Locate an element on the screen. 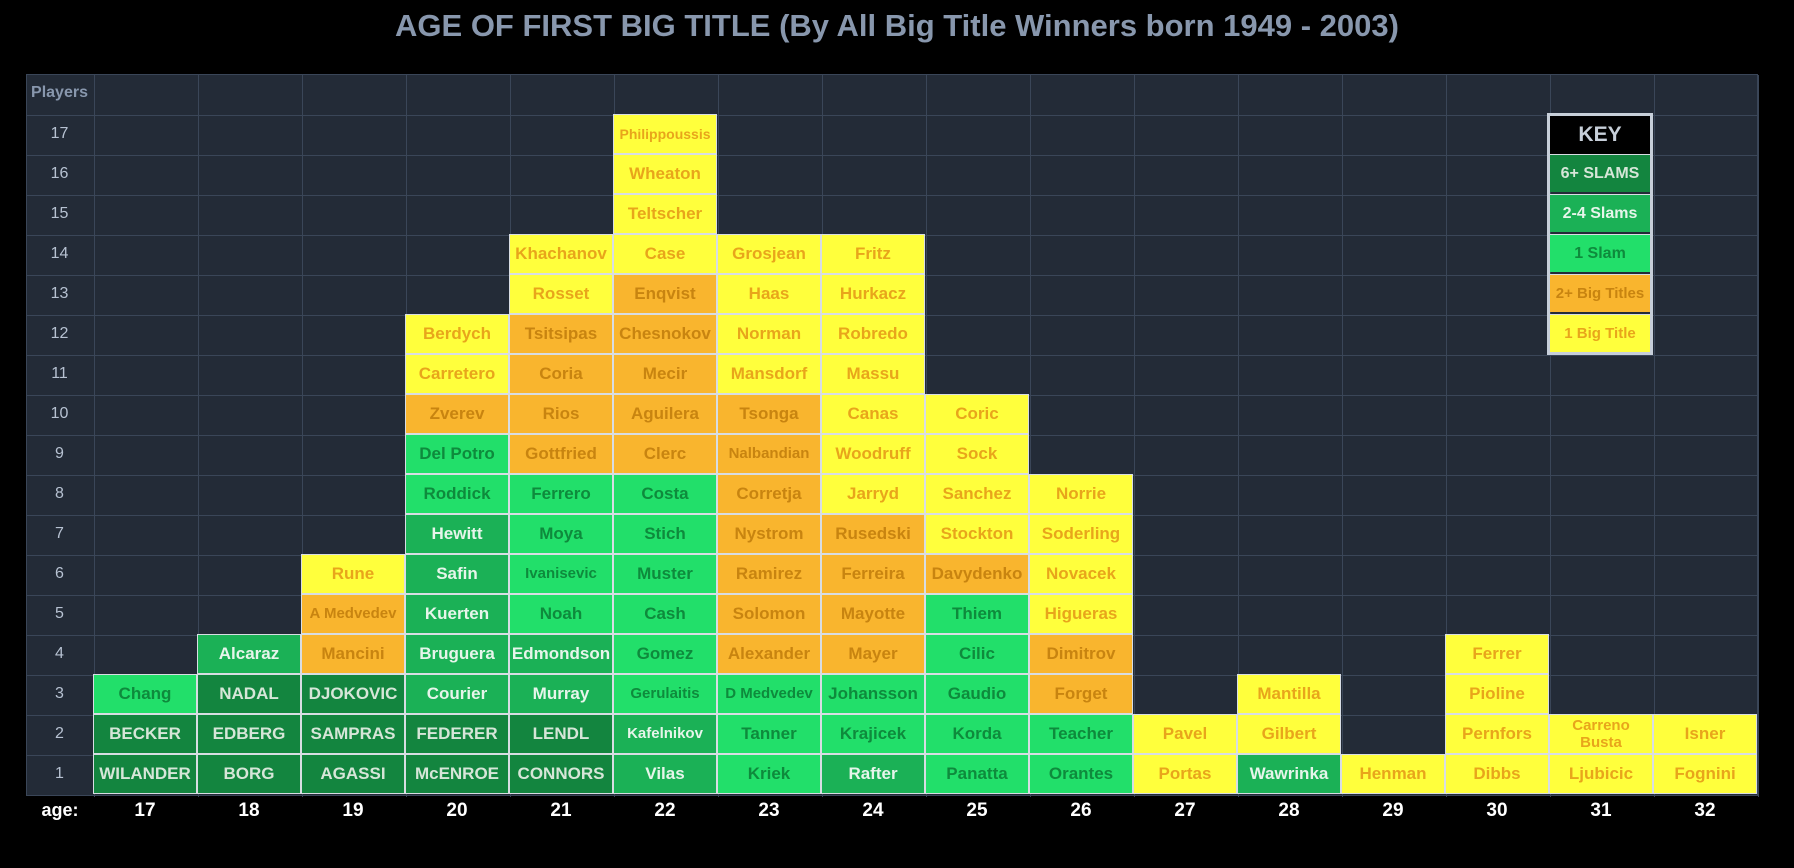  y-tick-label: 8 is located at coordinates (59, 493).